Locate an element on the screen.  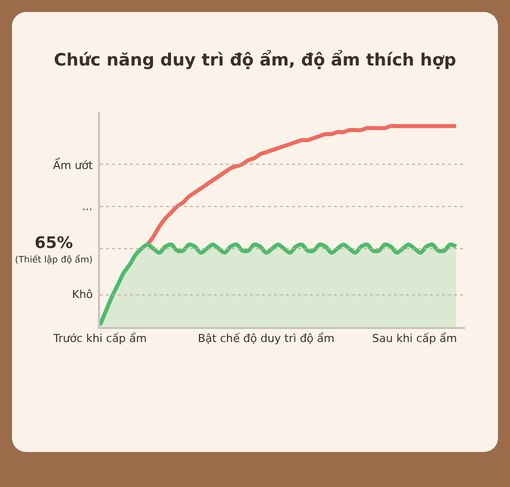
ref-line-label: Khô is located at coordinates (83, 294).